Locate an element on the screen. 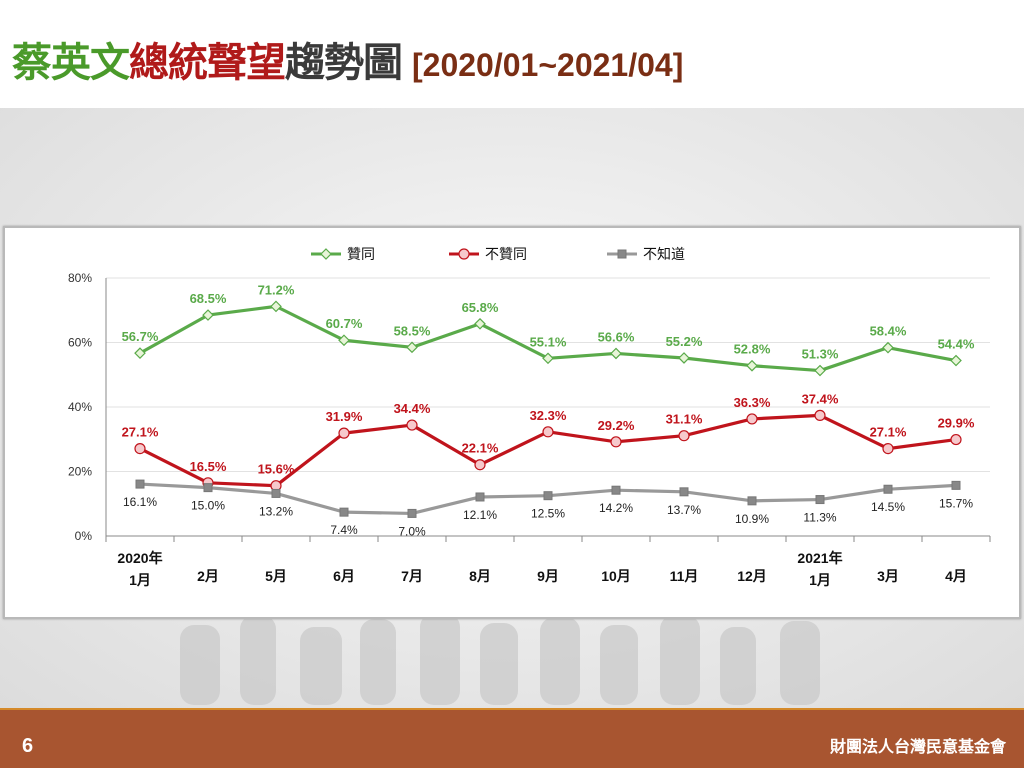 This screenshot has height=768, width=1024. data-label: 56.6% is located at coordinates (616, 336).